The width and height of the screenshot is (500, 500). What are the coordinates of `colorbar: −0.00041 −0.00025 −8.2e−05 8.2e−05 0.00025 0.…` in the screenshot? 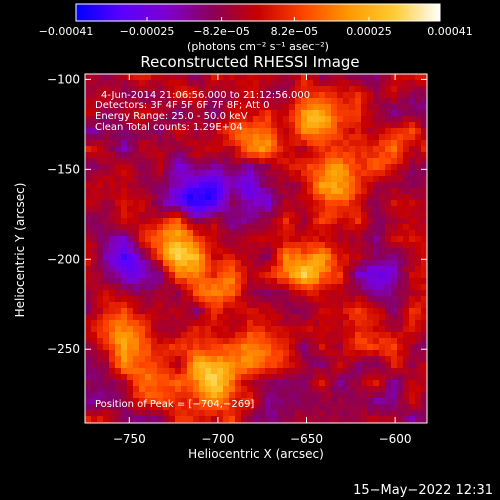 It's located at (256, 28).